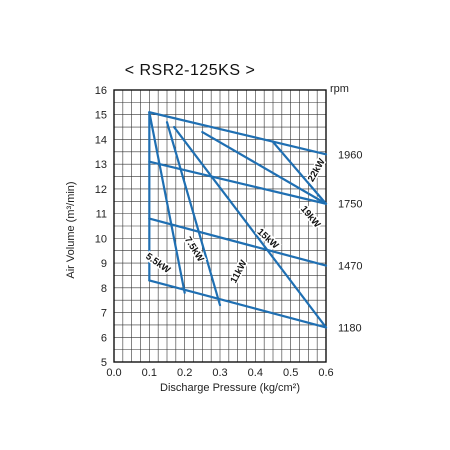 This screenshot has width=450, height=450. I want to click on speed-line-1960, so click(238, 133).